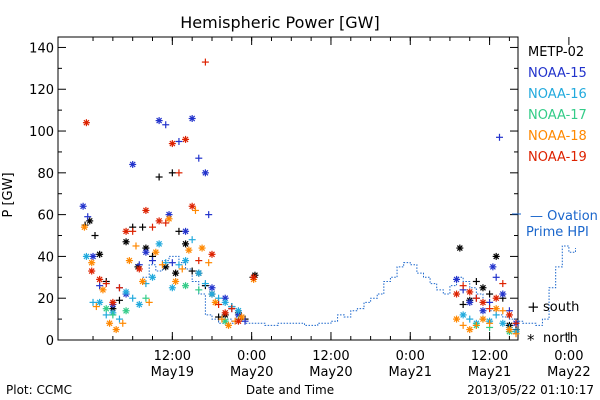  Describe the element at coordinates (530, 390) in the screenshot. I see `plot-timestamp: 2013/05/22 01:10:17` at that location.